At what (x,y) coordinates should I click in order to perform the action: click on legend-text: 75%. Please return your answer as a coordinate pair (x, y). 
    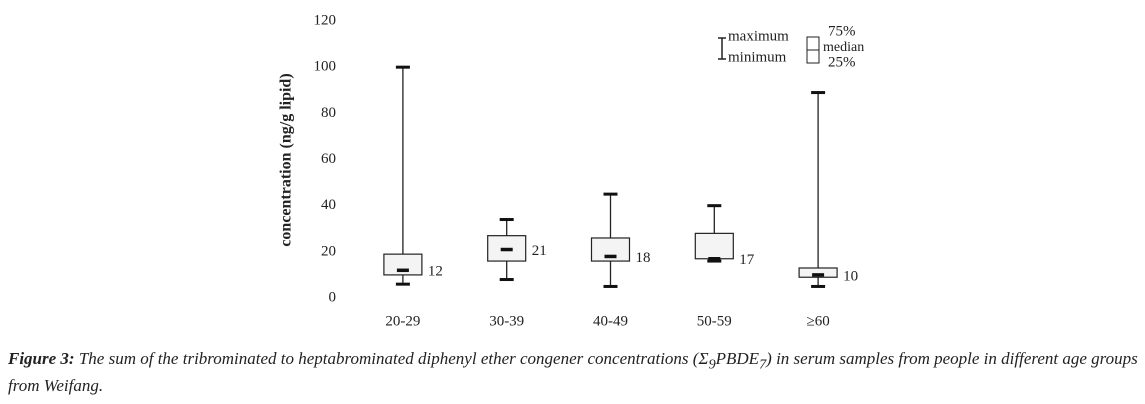
    Looking at the image, I should click on (842, 31).